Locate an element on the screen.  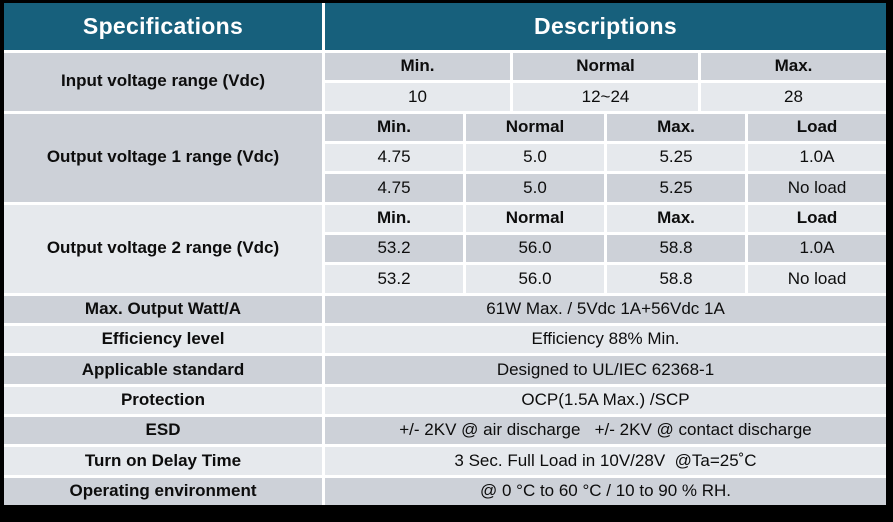
ov2-row1-max: 58.8 is located at coordinates (676, 249).